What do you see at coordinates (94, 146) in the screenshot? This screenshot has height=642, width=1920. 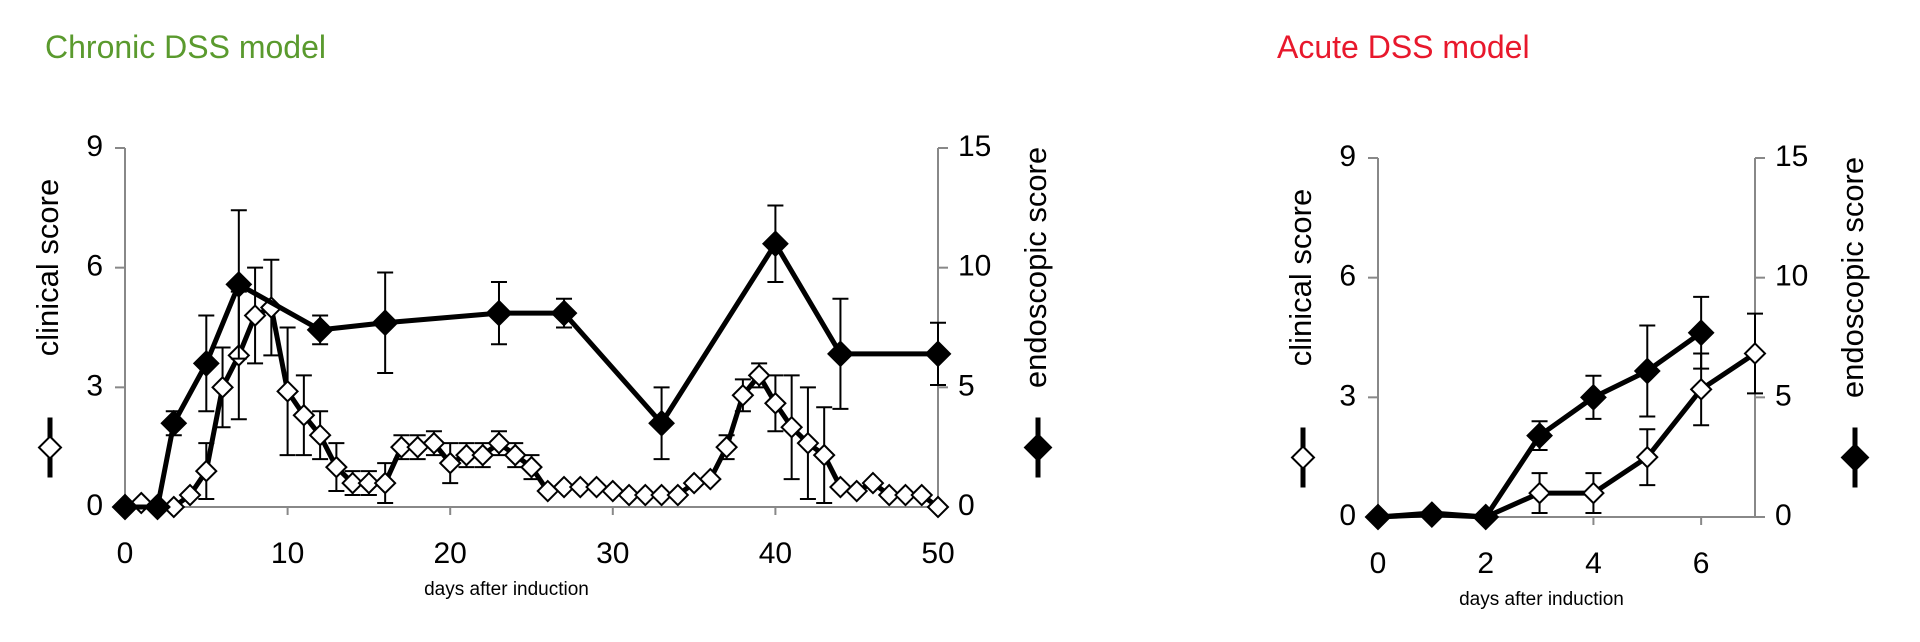 I see `y-tick-label: 9` at bounding box center [94, 146].